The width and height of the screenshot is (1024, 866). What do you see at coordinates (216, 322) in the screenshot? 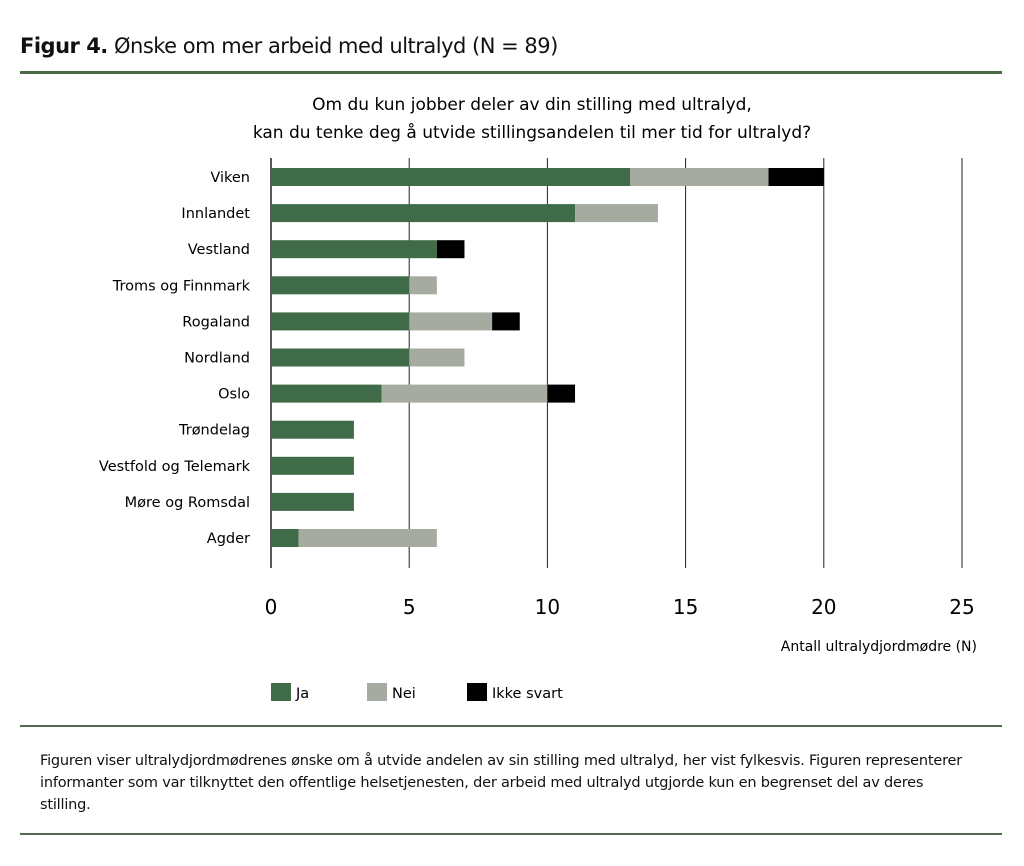
I see `category-label: Rogaland` at bounding box center [216, 322].